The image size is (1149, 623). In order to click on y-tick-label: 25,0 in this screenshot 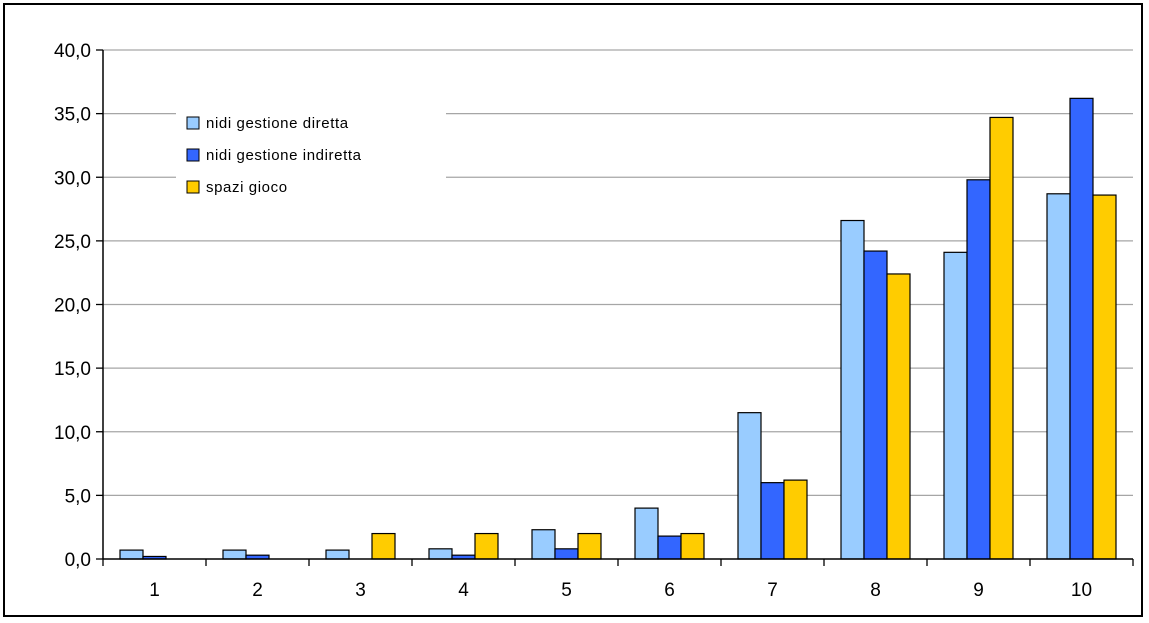, I will do `click(72, 242)`.